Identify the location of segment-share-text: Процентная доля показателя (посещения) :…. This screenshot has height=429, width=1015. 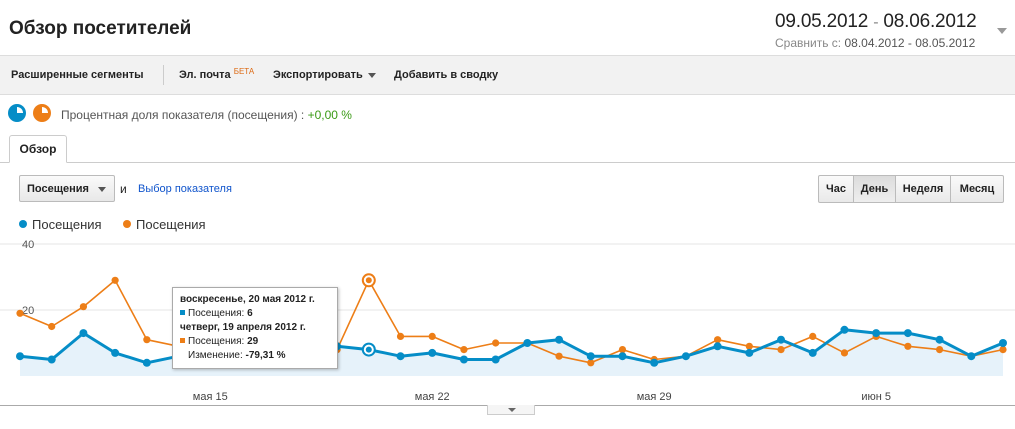
(206, 115).